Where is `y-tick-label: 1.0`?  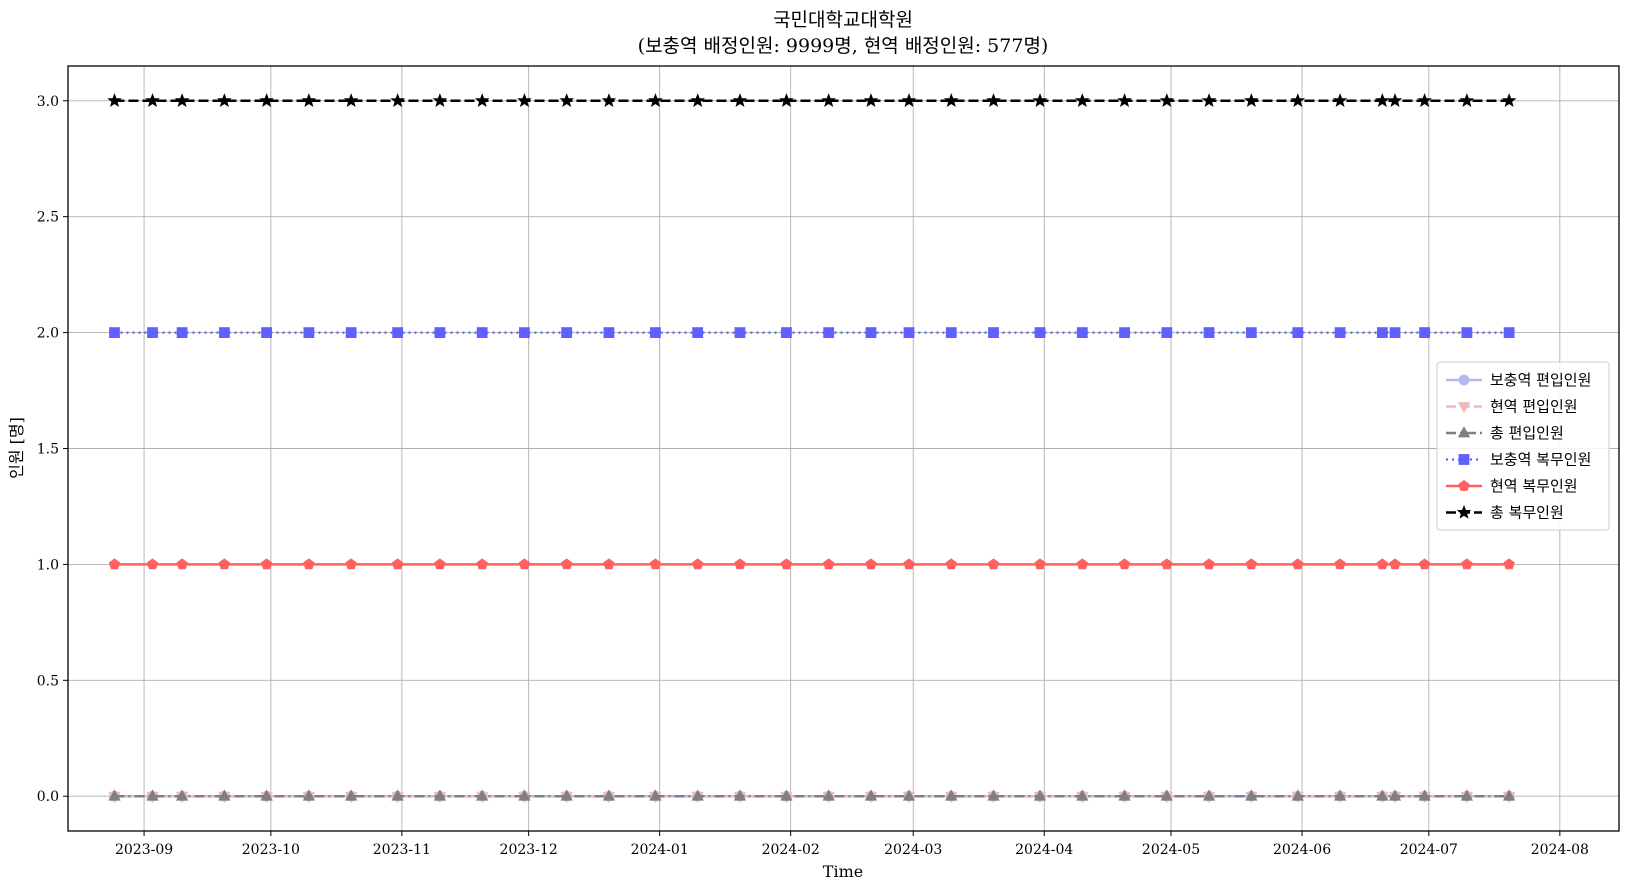 y-tick-label: 1.0 is located at coordinates (48, 565).